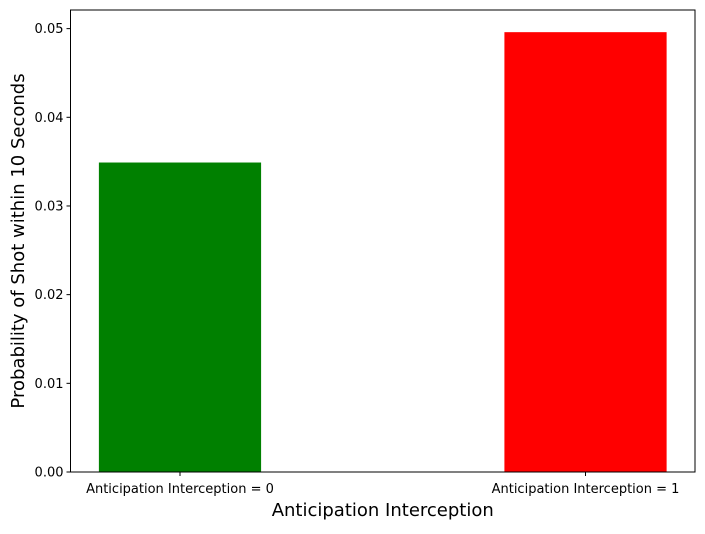 The image size is (705, 534). What do you see at coordinates (49, 206) in the screenshot?
I see `y-tick-label: 0.03` at bounding box center [49, 206].